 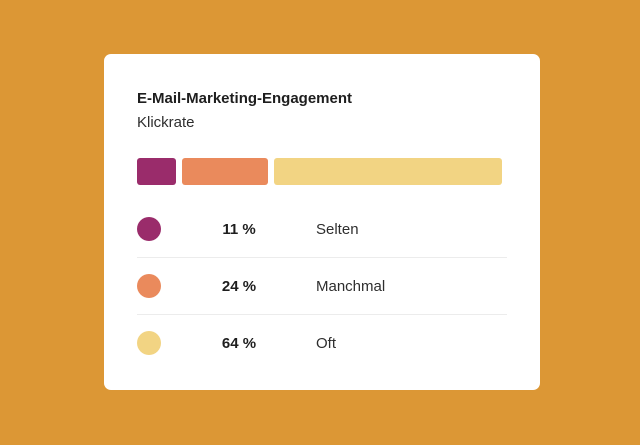 I want to click on legend-value-manchmal: 24 %, so click(x=239, y=286).